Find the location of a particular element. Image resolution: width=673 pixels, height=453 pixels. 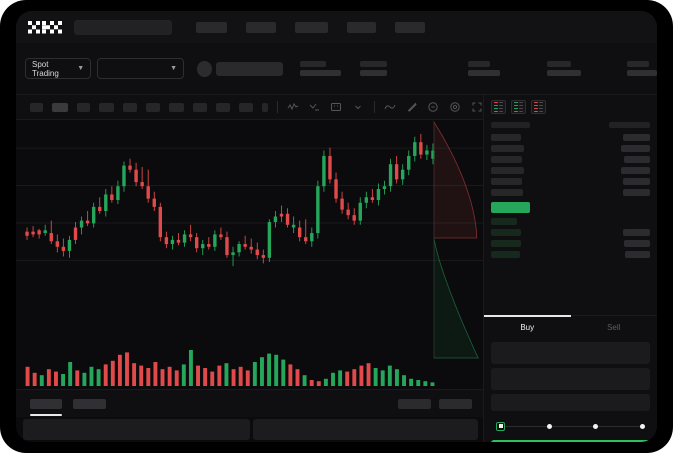

search-input is located at coordinates (123, 27).